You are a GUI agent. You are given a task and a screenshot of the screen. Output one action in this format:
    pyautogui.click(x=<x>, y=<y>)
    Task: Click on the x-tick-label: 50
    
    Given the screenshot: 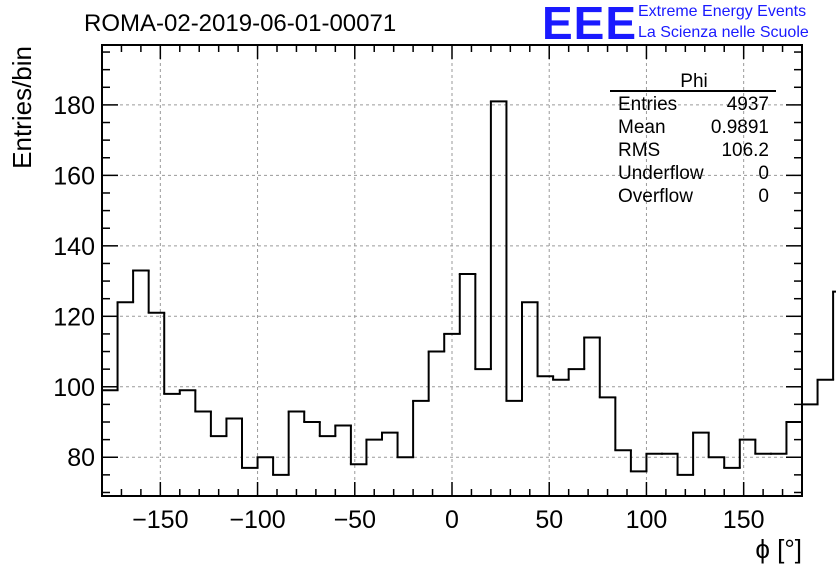 What is the action you would take?
    pyautogui.click(x=549, y=520)
    